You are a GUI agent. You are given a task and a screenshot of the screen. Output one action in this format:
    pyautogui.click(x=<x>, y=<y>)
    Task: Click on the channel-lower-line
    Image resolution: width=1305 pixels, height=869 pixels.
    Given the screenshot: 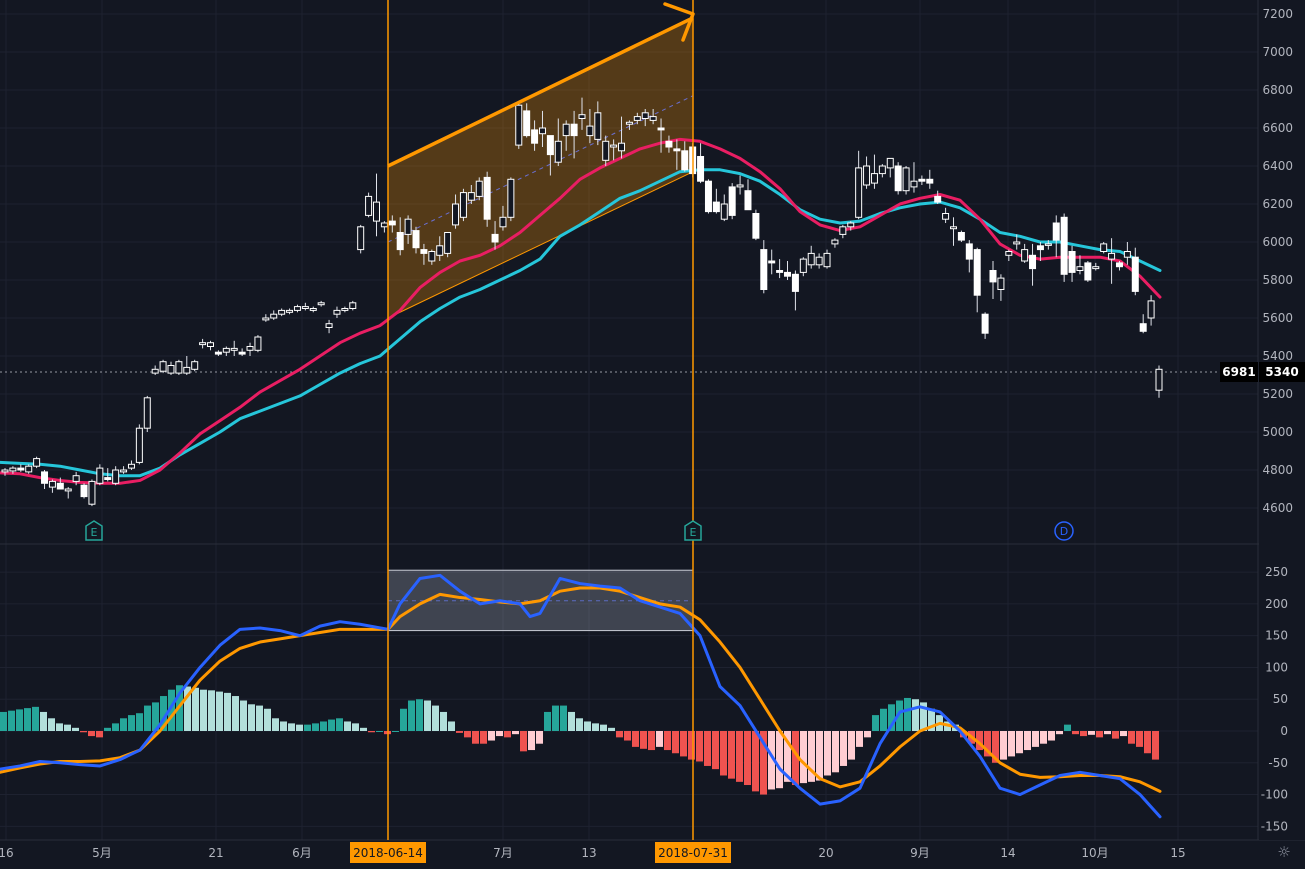 What is the action you would take?
    pyautogui.click(x=540, y=245)
    